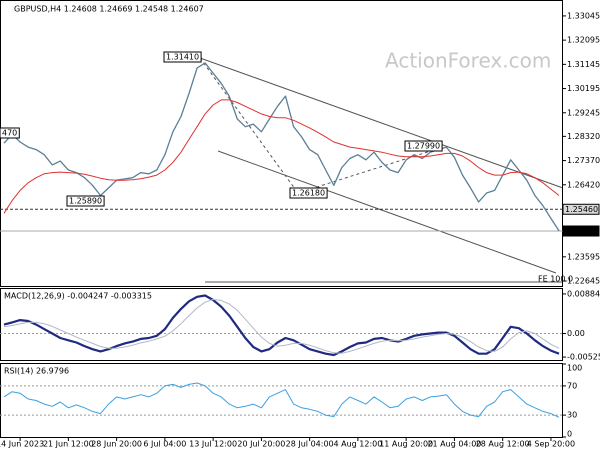 Image resolution: width=600 pixels, height=450 pixels. What do you see at coordinates (22, 444) in the screenshot?
I see `x-tick-label: 14 Jun 2023` at bounding box center [22, 444].